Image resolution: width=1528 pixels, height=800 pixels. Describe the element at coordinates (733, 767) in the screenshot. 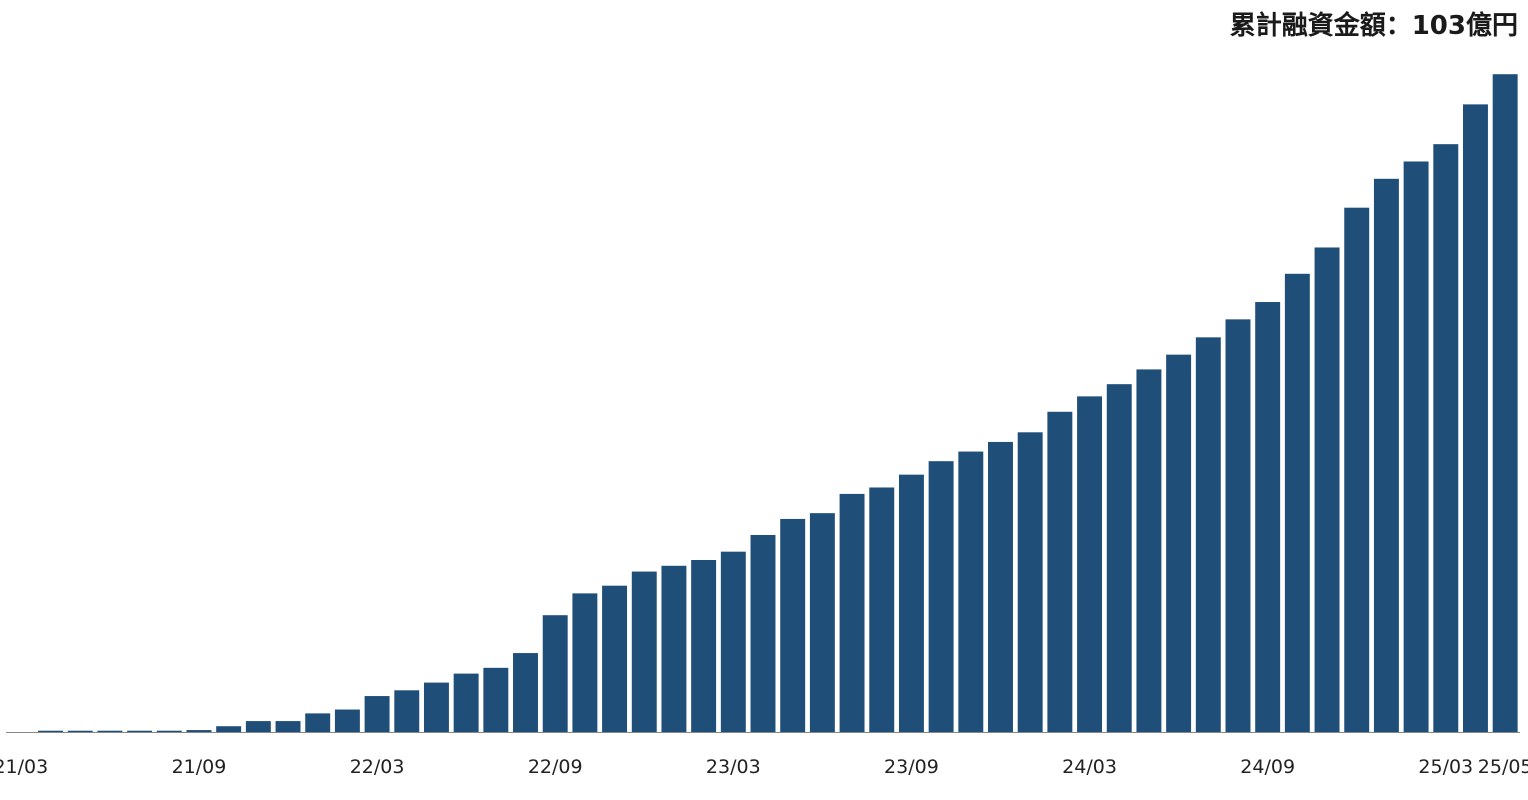

I see `x-tick-label: 23/03` at that location.